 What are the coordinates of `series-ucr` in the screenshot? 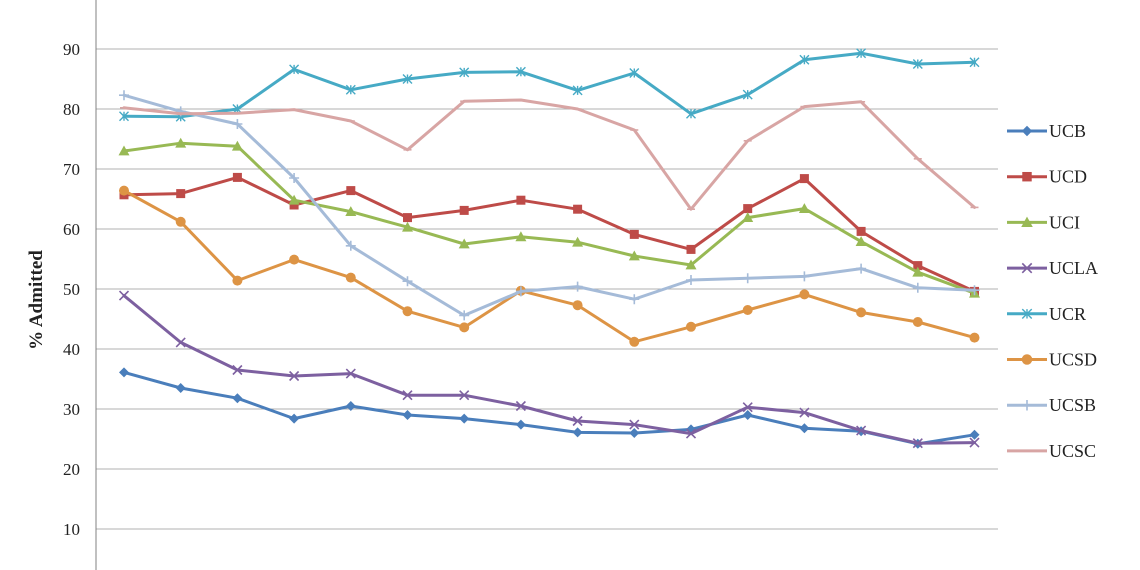 It's located at (549, 85).